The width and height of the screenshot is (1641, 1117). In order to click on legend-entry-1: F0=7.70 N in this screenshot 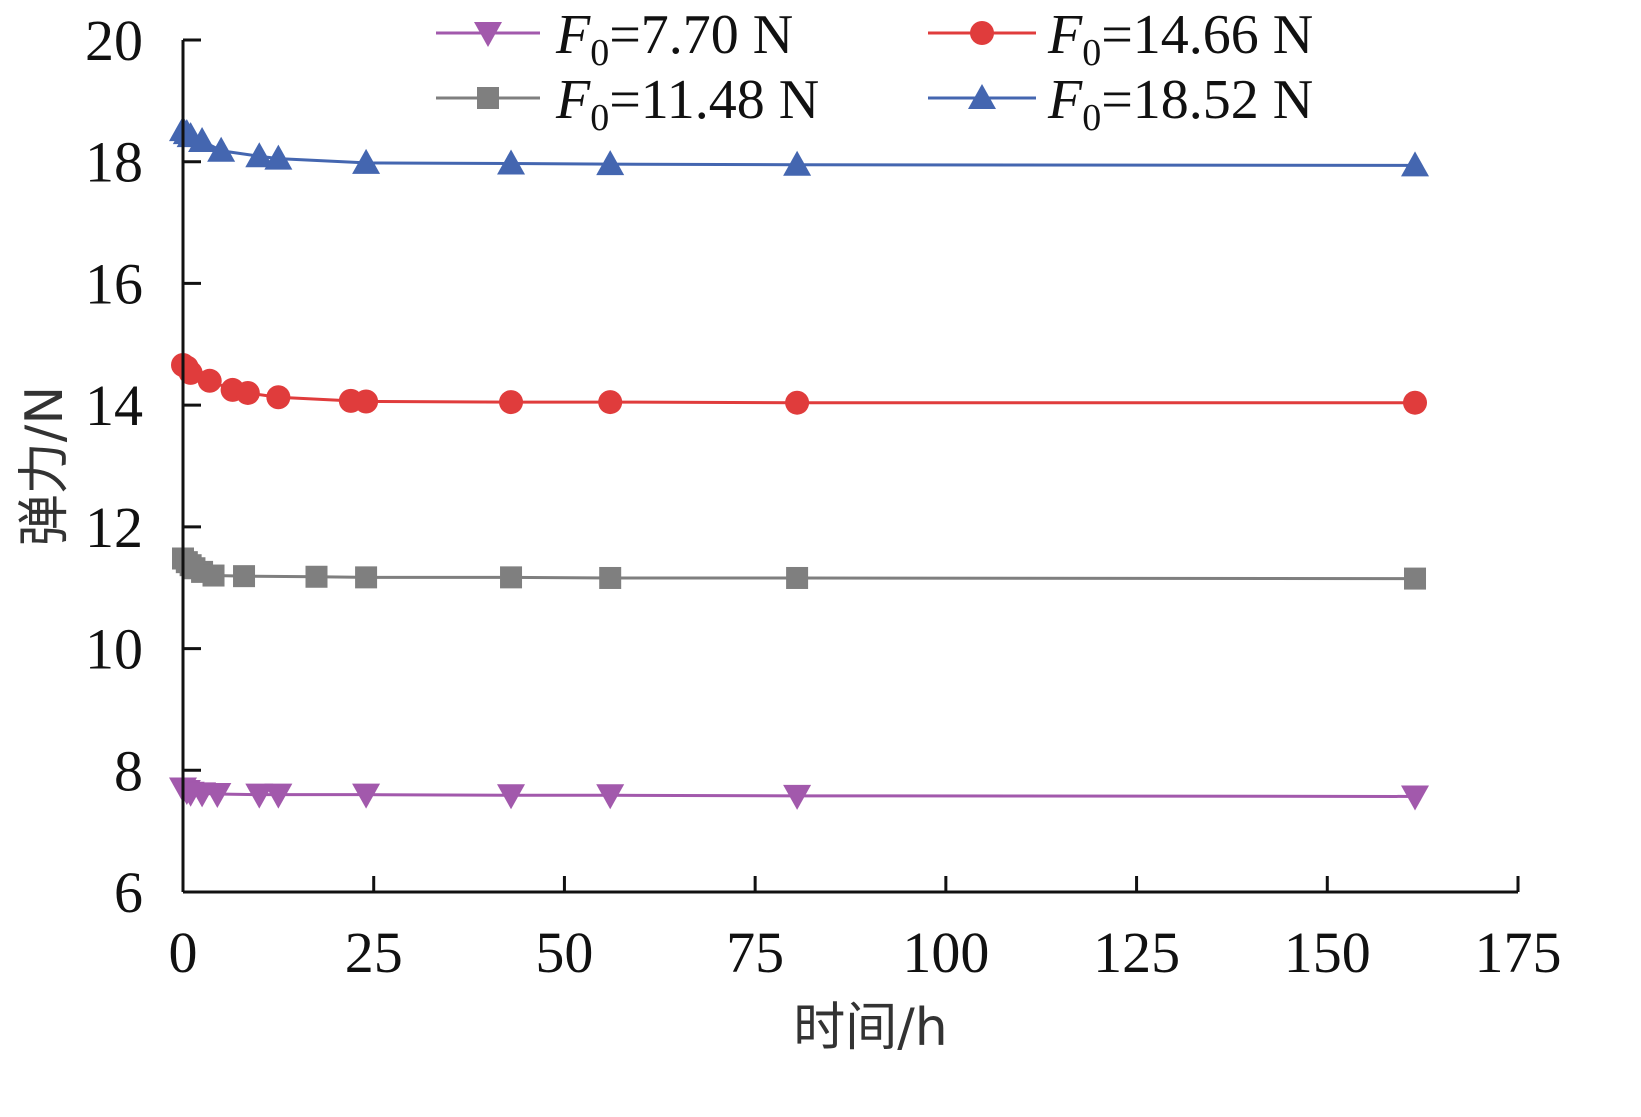, I will do `click(614, 39)`.